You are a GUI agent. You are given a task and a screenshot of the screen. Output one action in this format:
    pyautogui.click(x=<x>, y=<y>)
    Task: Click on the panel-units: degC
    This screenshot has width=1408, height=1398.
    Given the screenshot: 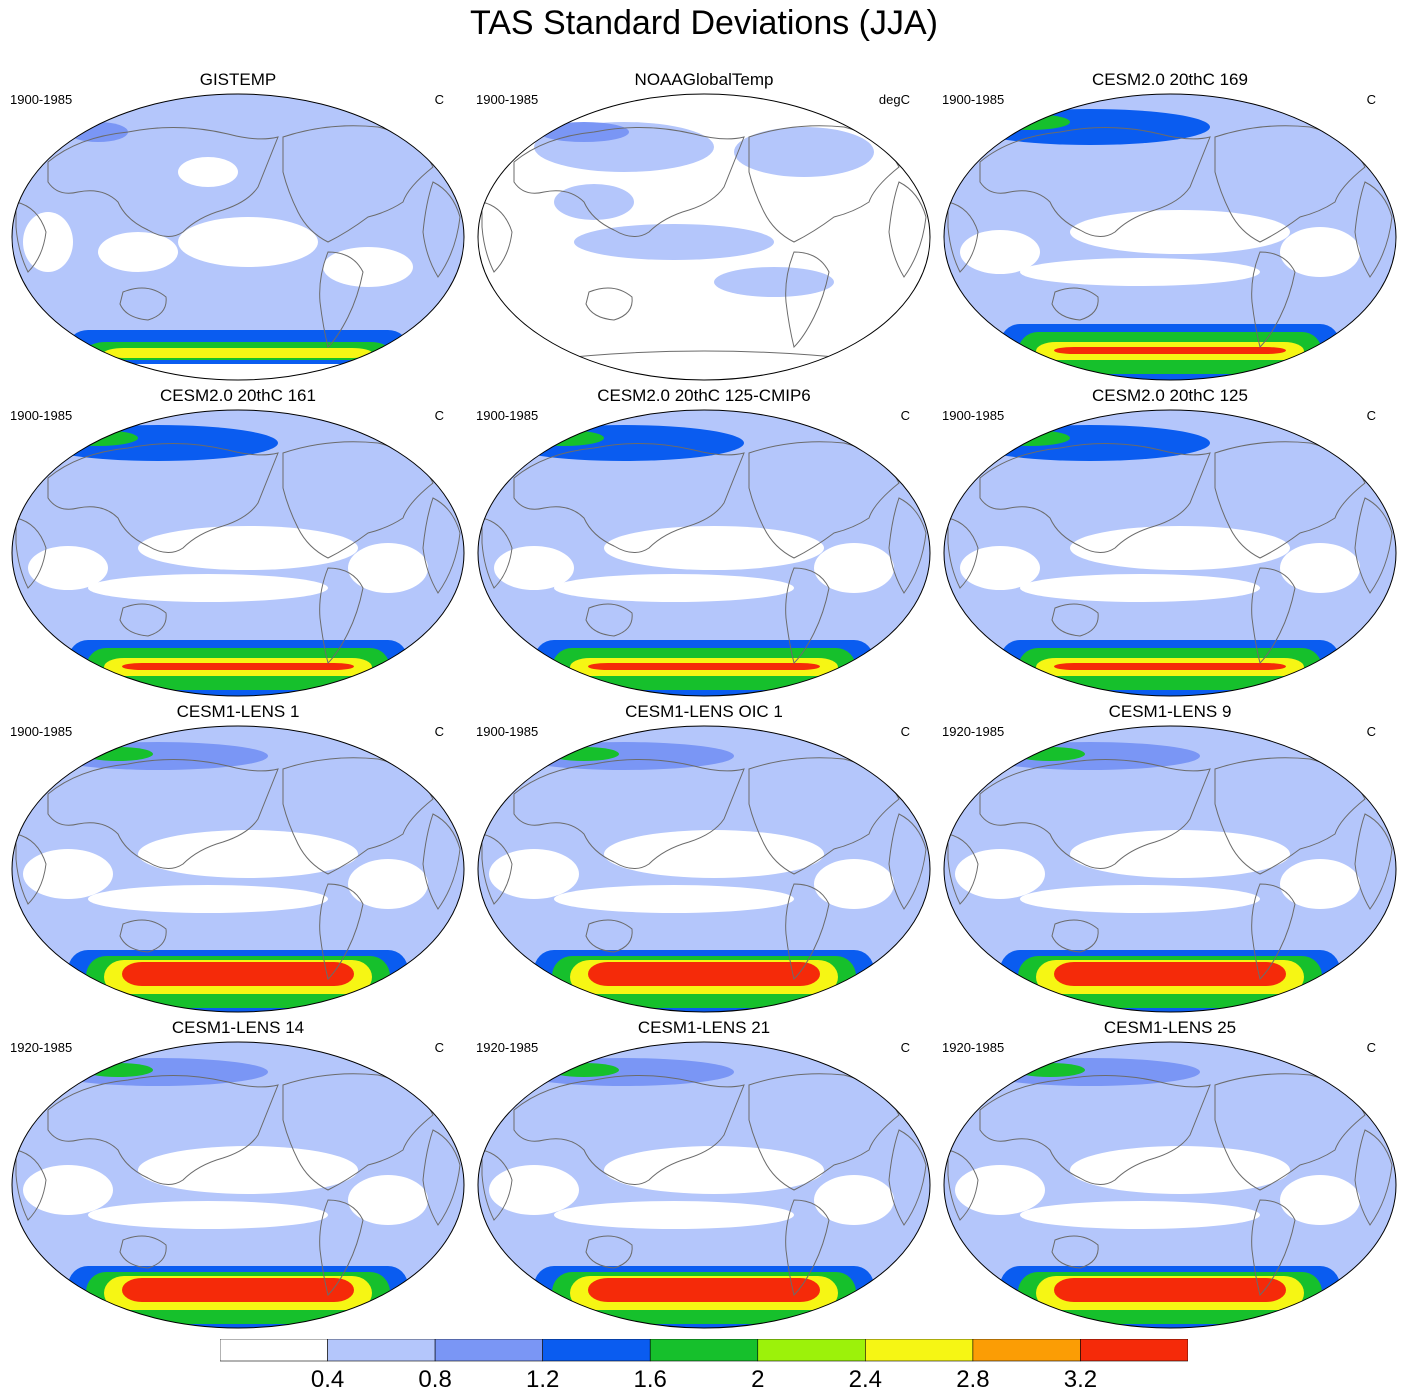 What is the action you would take?
    pyautogui.click(x=894, y=99)
    